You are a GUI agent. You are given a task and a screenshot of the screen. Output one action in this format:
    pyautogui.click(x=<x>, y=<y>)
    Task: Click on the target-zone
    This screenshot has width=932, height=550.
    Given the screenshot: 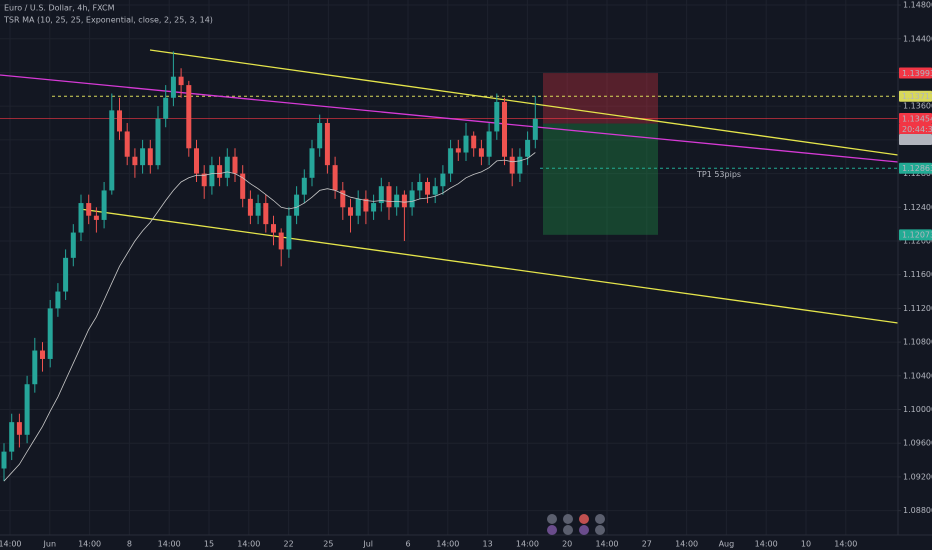 What is the action you would take?
    pyautogui.click(x=600, y=179)
    